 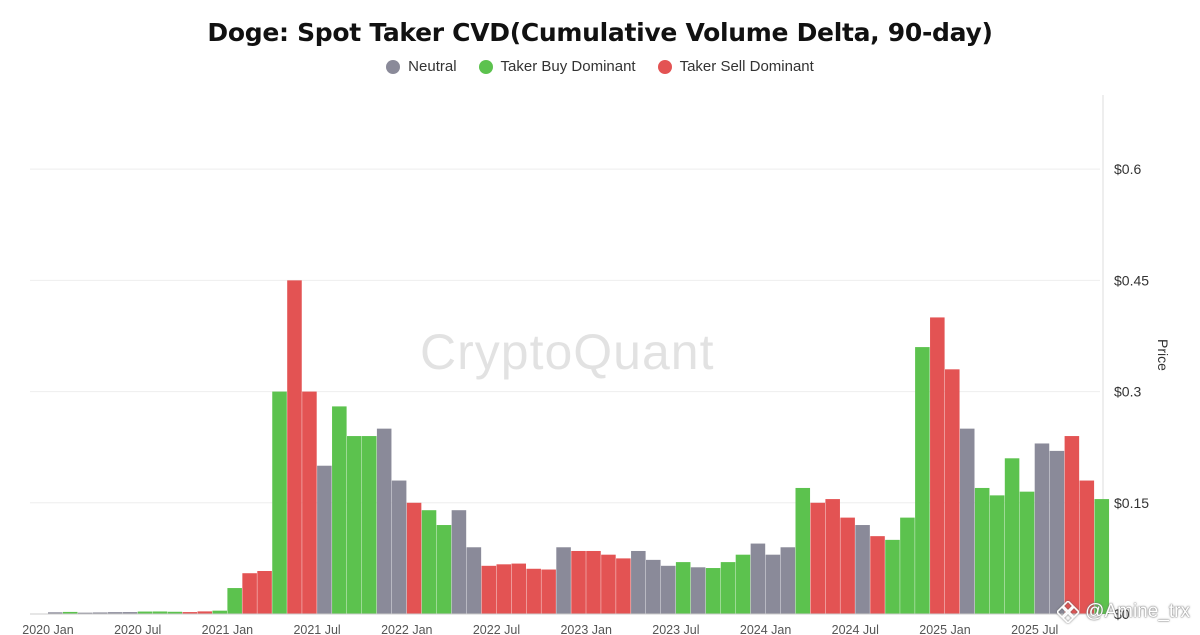 What do you see at coordinates (316, 629) in the screenshot?
I see `x-tick-label: 2021 Jul` at bounding box center [316, 629].